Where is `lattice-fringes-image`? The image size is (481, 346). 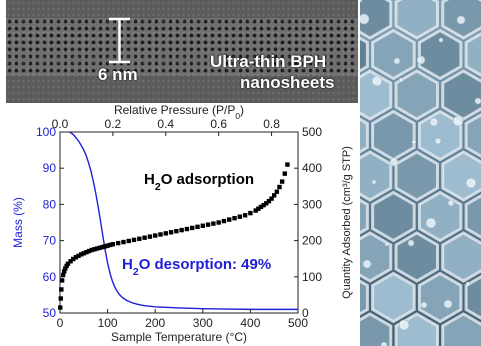 lattice-fringes-image is located at coordinates (182, 47).